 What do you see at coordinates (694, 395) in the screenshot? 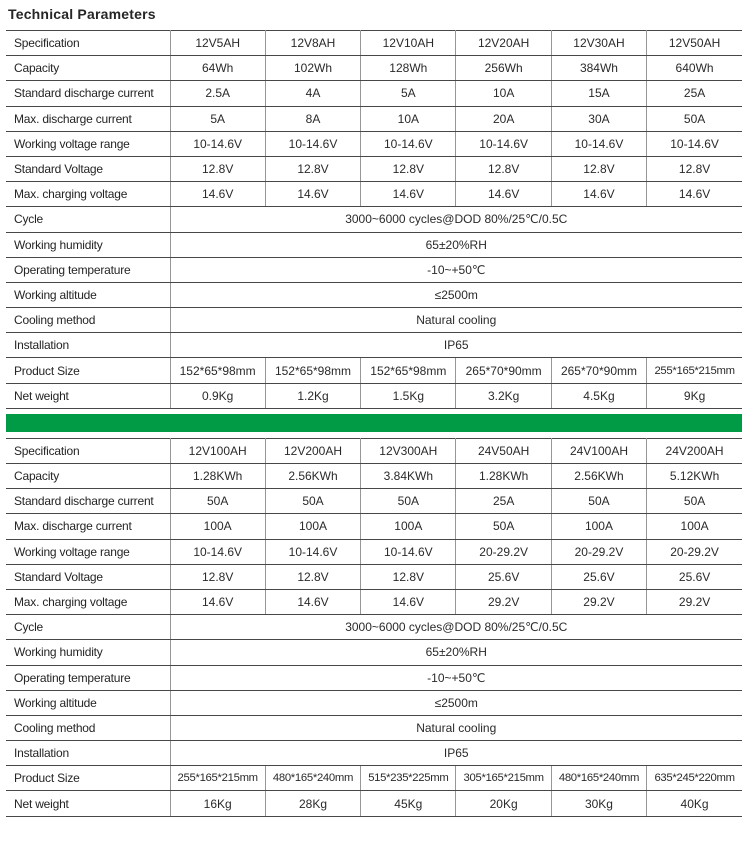
I see `value-cell: 9Kg` at bounding box center [694, 395].